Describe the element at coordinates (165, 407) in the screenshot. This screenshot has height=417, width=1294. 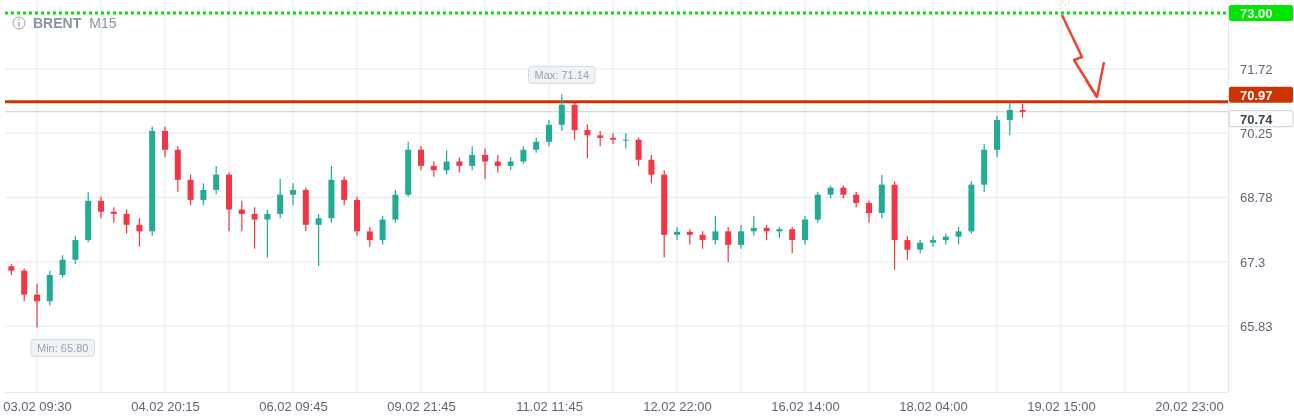
I see `x-tick-label: 04.02 20:15` at that location.